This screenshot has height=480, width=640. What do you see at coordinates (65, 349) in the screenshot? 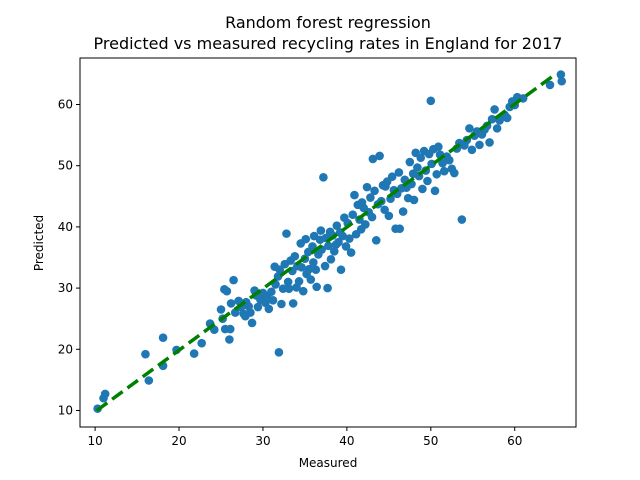
I see `y-tick-label: 20` at bounding box center [65, 349].